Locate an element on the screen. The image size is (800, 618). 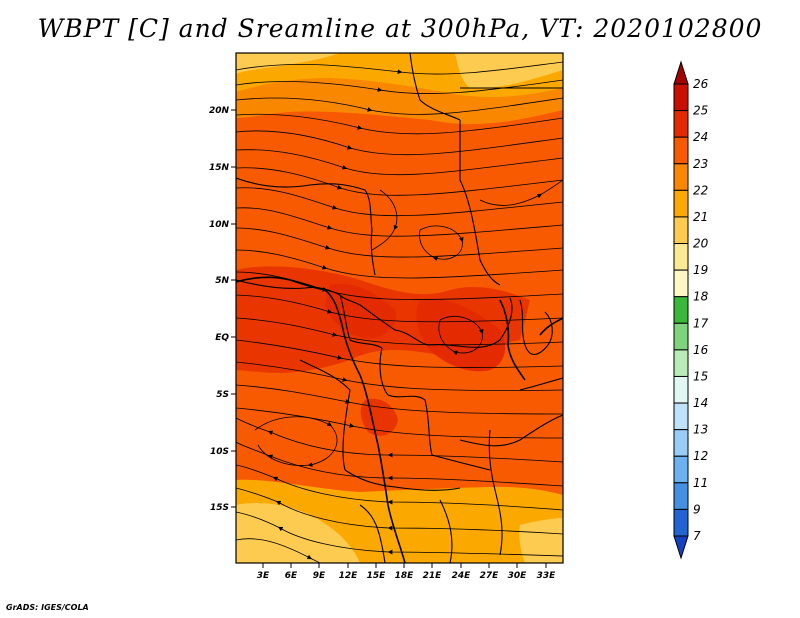
colorbar-label: 21 is located at coordinates (700, 217).